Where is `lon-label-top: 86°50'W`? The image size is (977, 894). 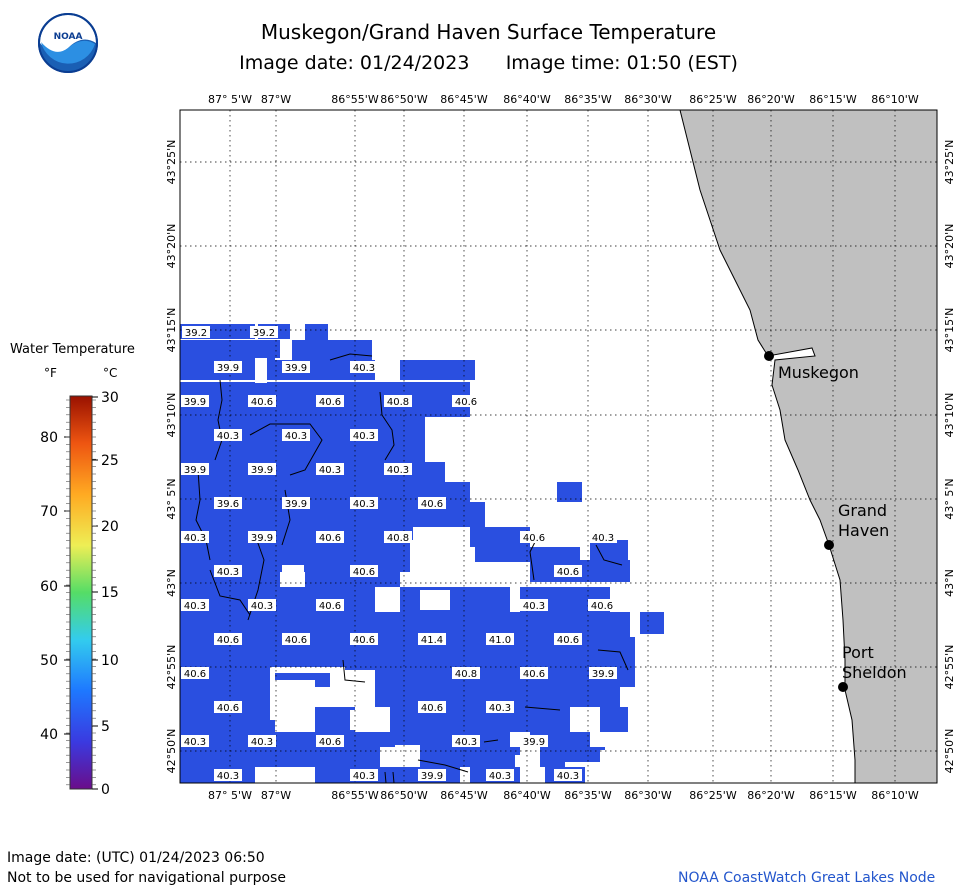
lon-label-top: 86°50'W is located at coordinates (404, 99).